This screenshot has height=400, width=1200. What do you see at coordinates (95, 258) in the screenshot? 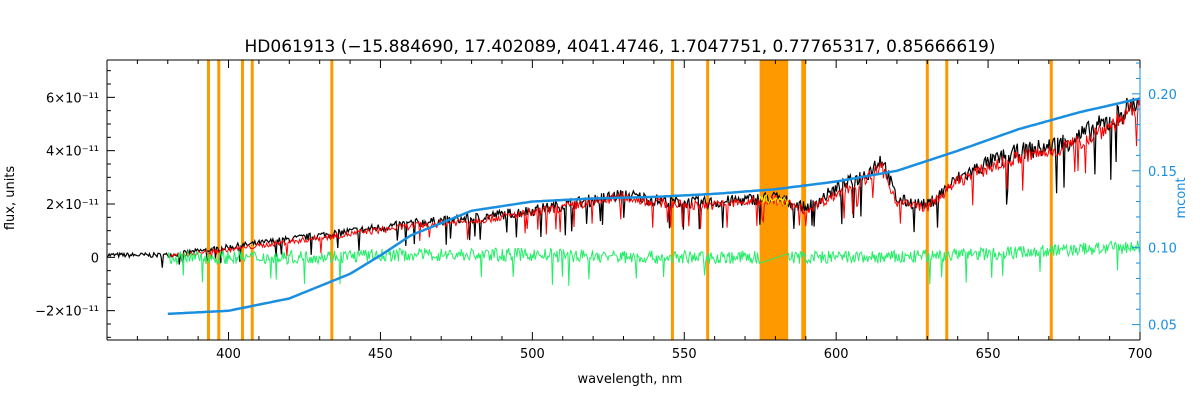
I see `y-tick-label: 0` at bounding box center [95, 258].